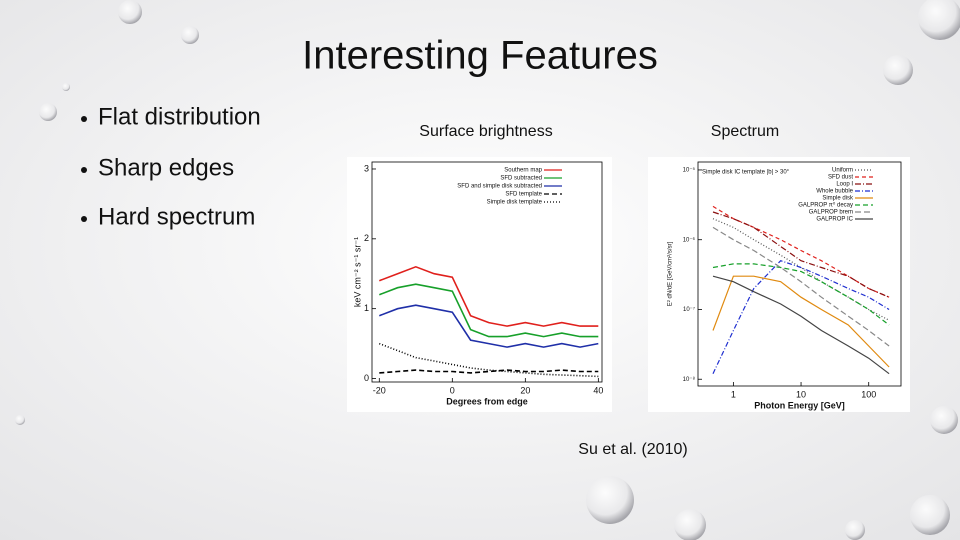 This screenshot has width=960, height=540. I want to click on note: Simple disk IC template |b| > 30°, so click(746, 173).